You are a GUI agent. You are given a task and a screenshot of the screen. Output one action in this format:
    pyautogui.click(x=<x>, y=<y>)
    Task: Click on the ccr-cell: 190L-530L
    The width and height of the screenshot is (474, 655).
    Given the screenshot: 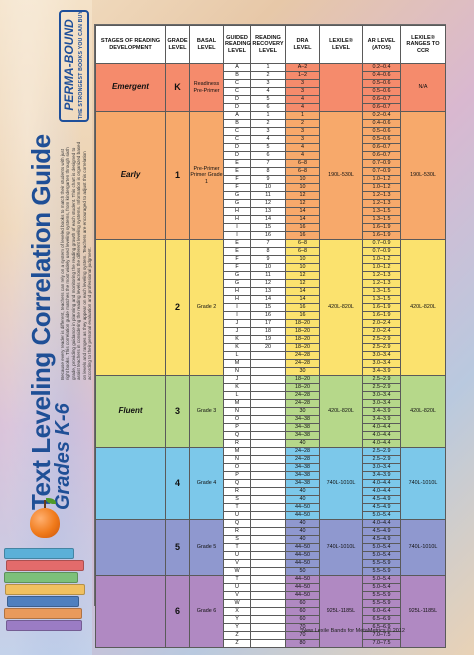 What is the action you would take?
    pyautogui.click(x=423, y=175)
    